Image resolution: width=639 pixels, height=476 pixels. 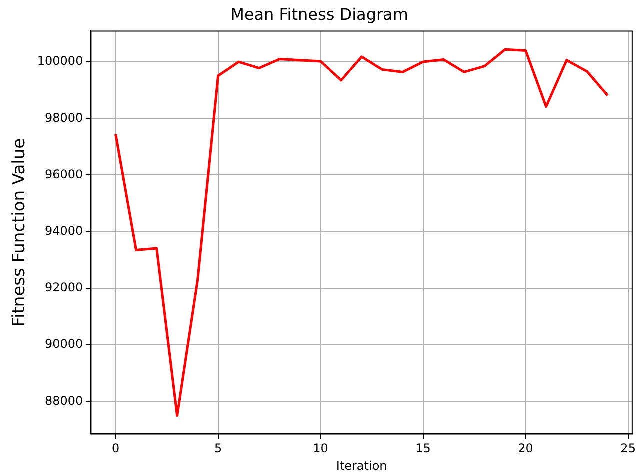 I want to click on x-tick-label: 15, so click(x=423, y=449).